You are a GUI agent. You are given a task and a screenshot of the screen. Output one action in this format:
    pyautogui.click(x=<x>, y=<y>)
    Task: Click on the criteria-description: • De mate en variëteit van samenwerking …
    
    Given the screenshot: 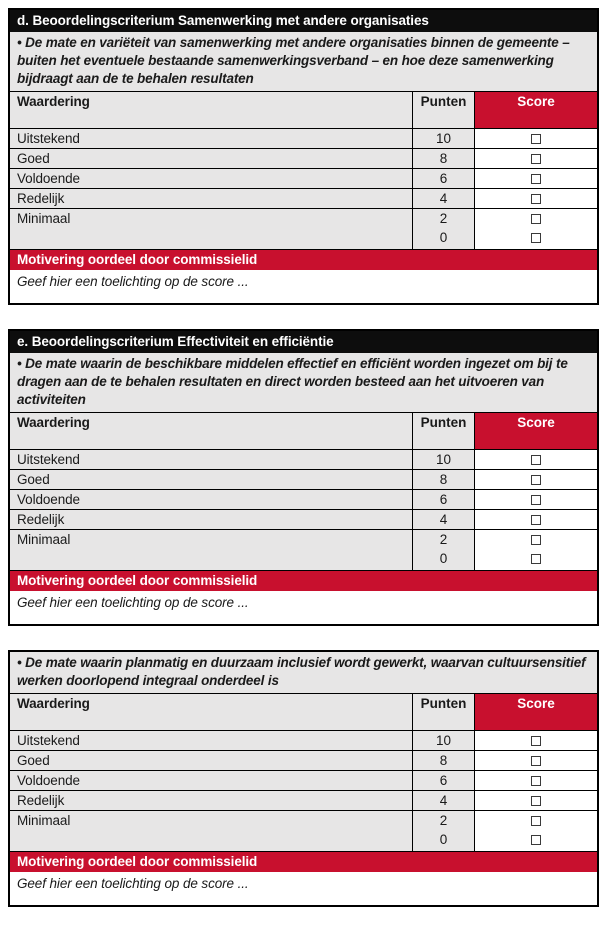 What is the action you would take?
    pyautogui.click(x=303, y=62)
    